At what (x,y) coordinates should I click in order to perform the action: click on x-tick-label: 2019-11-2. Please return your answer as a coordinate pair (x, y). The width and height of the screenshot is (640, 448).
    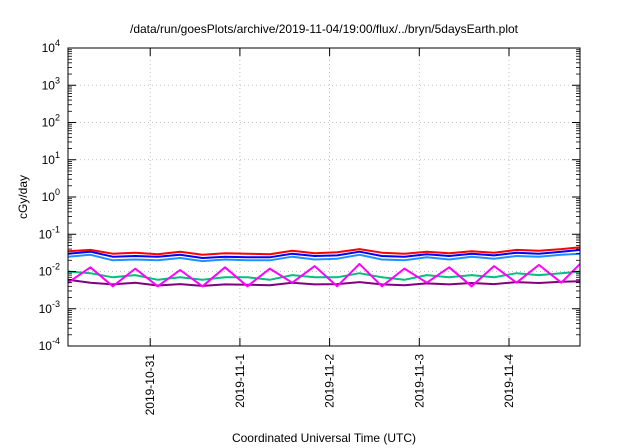
    Looking at the image, I should click on (330, 381).